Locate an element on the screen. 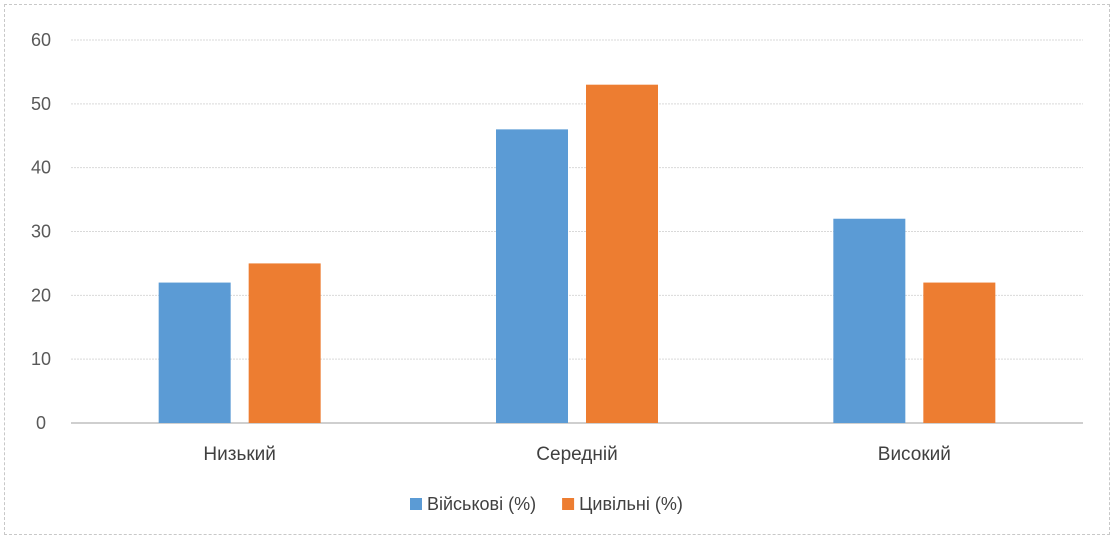  y-axis-ticks: 0 10 20 30 40 50 60 is located at coordinates (41, 231).